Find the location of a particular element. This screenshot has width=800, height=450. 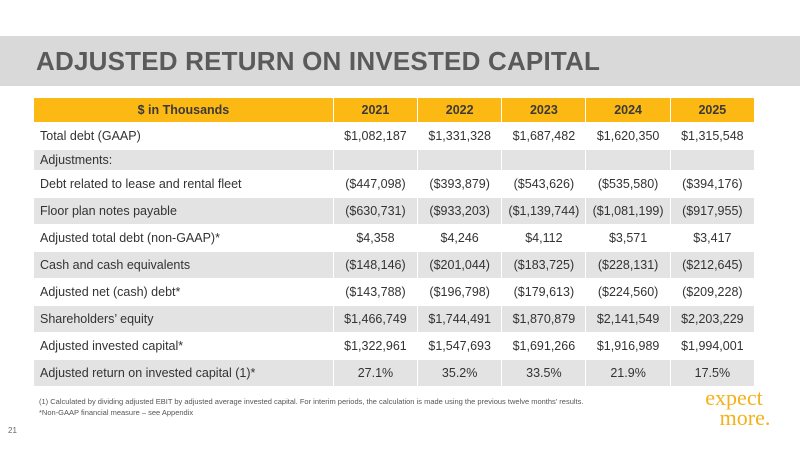

table-cell: ($224,560) is located at coordinates (628, 292).